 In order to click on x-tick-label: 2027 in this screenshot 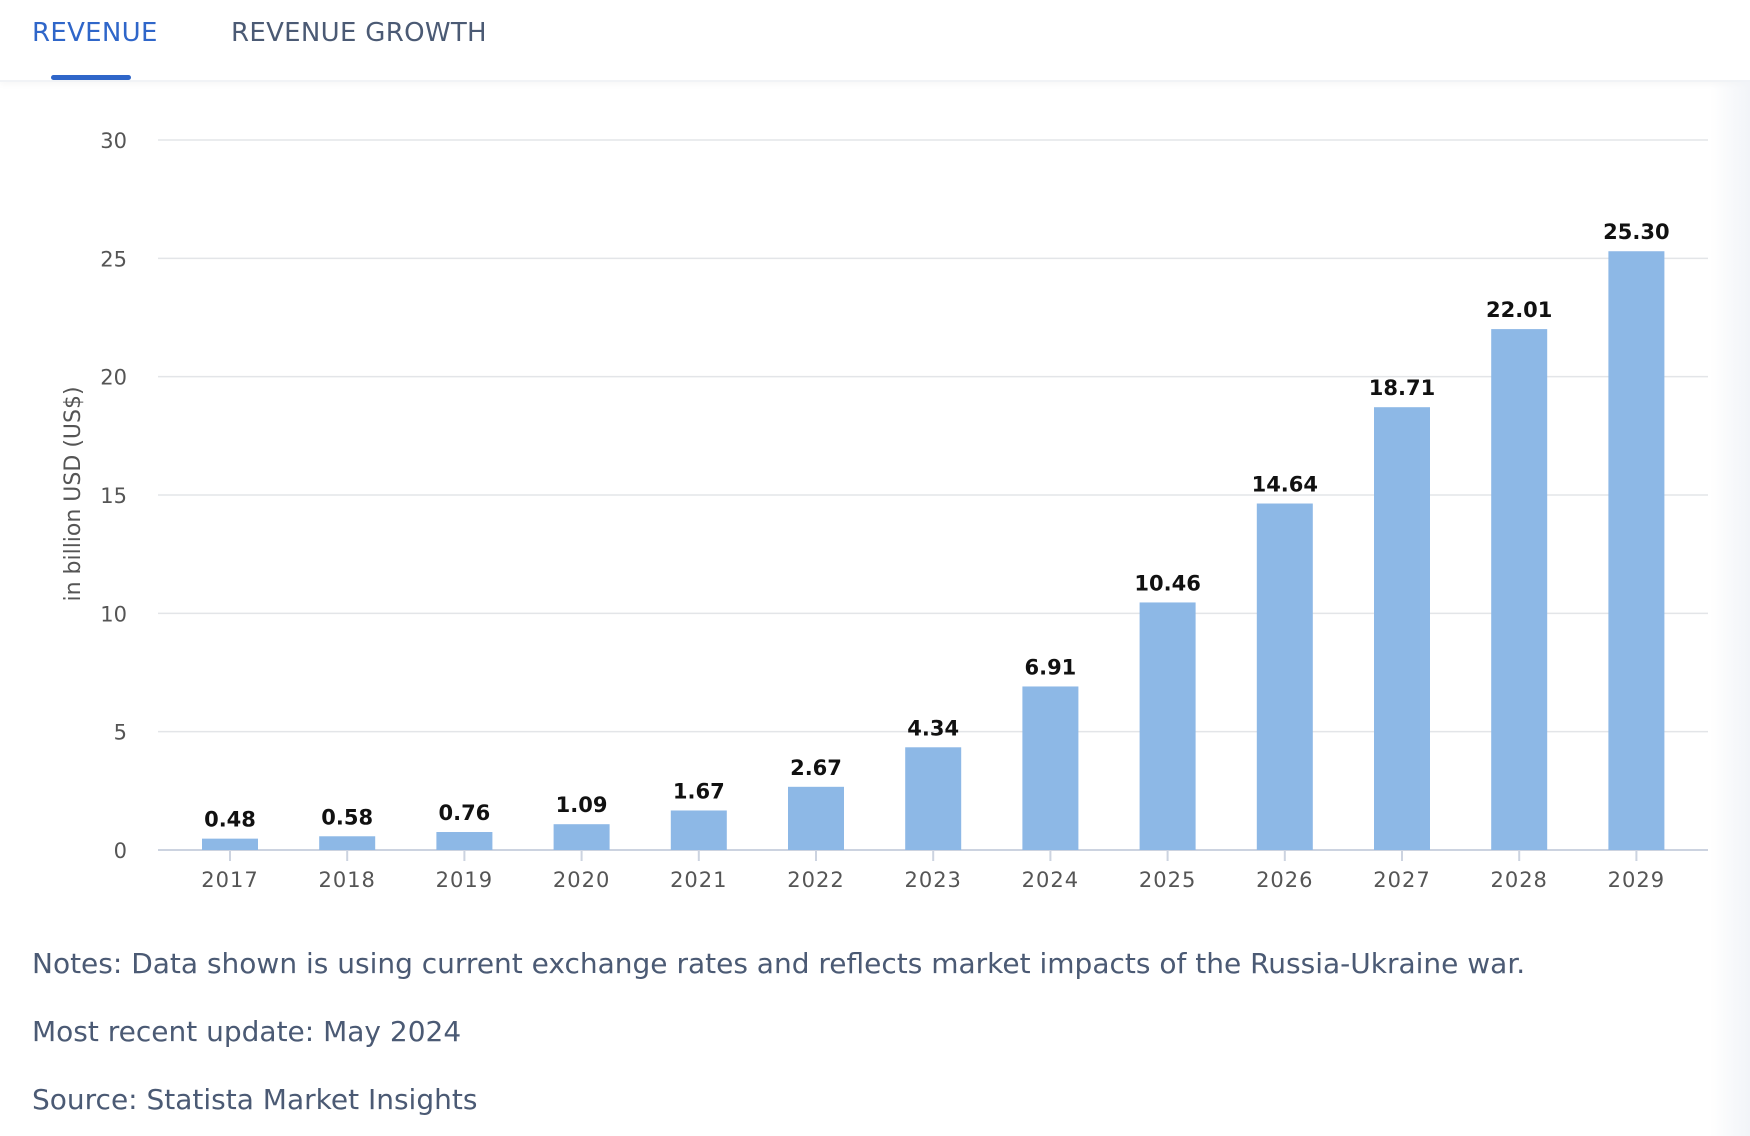, I will do `click(1401, 880)`.